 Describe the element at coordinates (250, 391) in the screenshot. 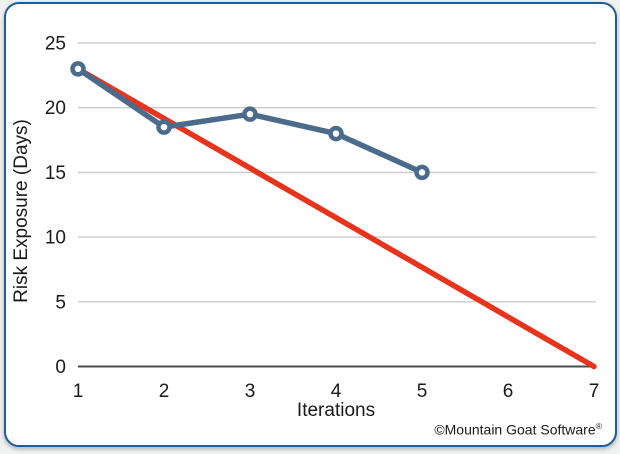

I see `x-tick-label: 3` at that location.